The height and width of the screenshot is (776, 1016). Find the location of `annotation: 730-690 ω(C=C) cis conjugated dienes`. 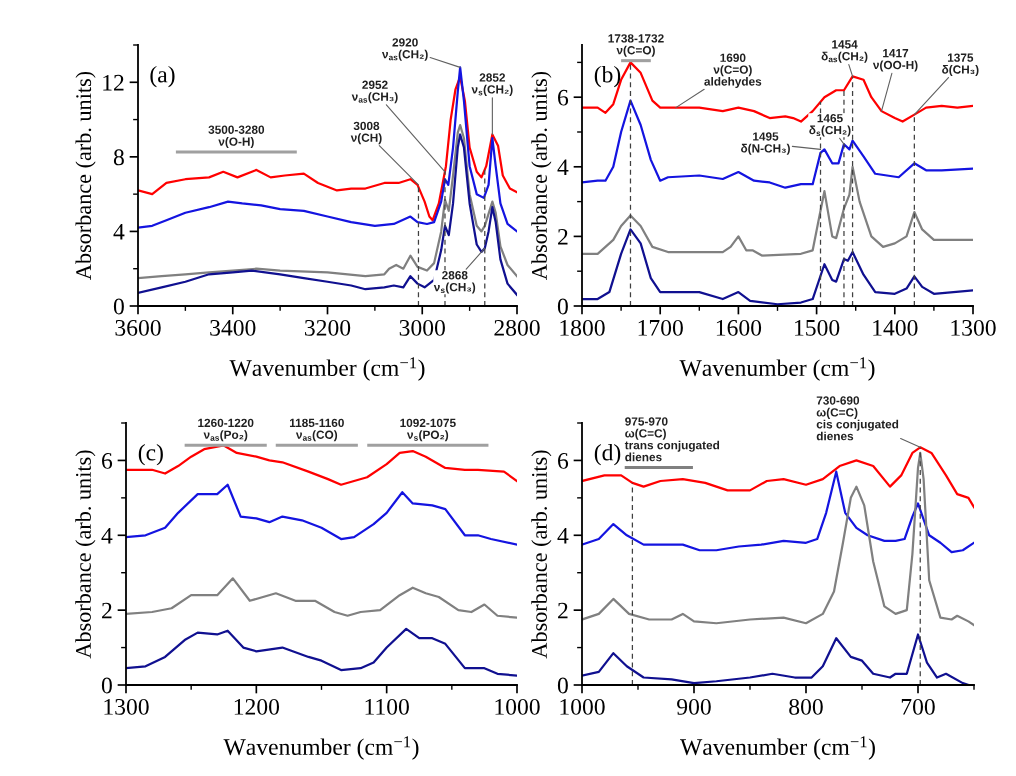

annotation: 730-690 ω(C=C) cis conjugated dienes is located at coordinates (857, 418).